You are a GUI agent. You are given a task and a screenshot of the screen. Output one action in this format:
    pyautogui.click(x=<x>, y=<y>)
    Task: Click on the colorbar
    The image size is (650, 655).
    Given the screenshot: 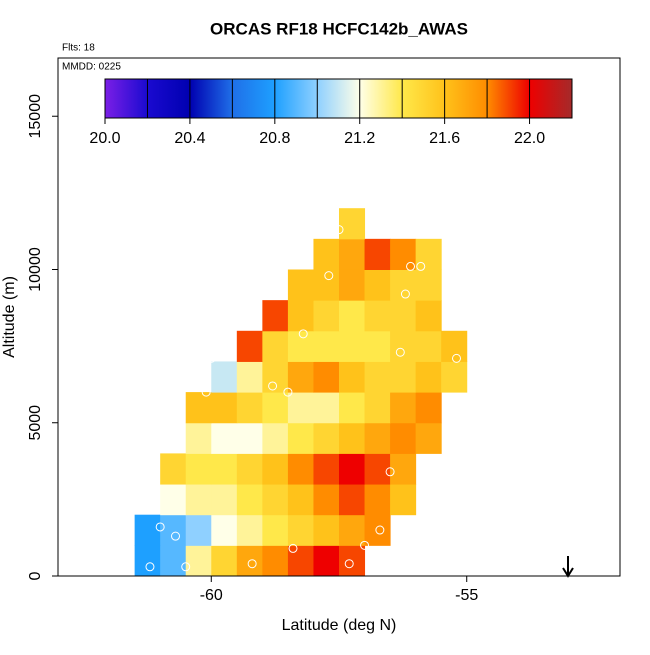 What is the action you would take?
    pyautogui.click(x=338, y=98)
    